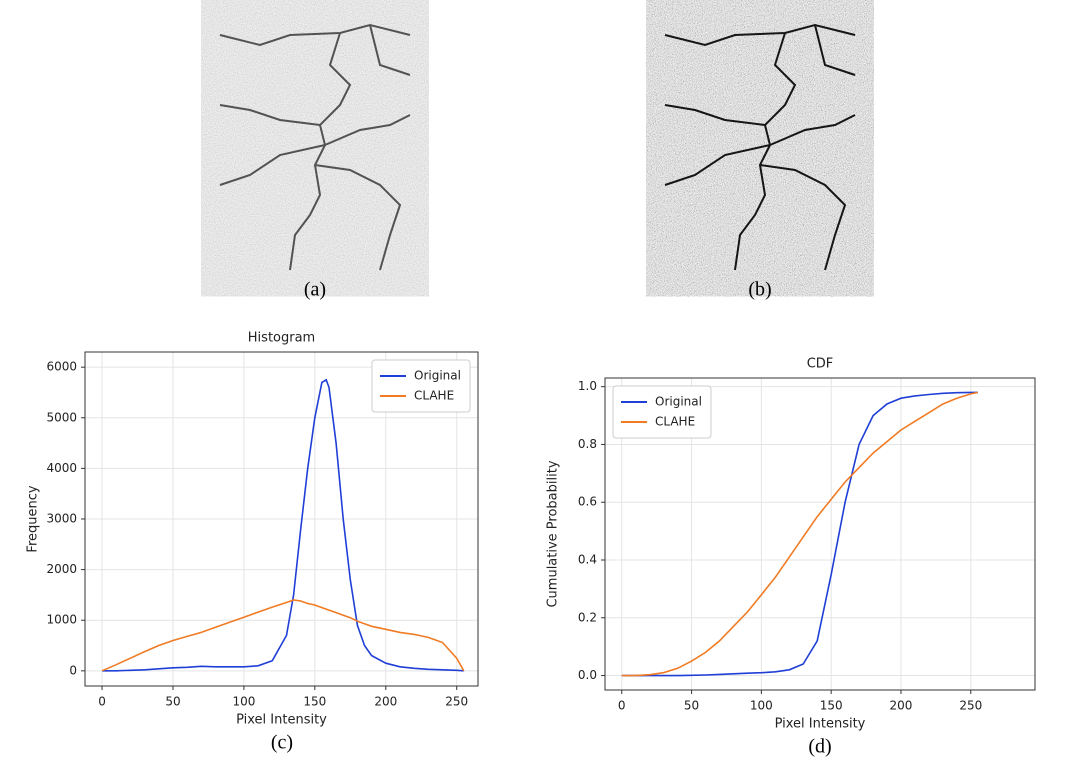 The width and height of the screenshot is (1073, 769). Describe the element at coordinates (587, 617) in the screenshot. I see `y-tick-label: 0.2` at that location.